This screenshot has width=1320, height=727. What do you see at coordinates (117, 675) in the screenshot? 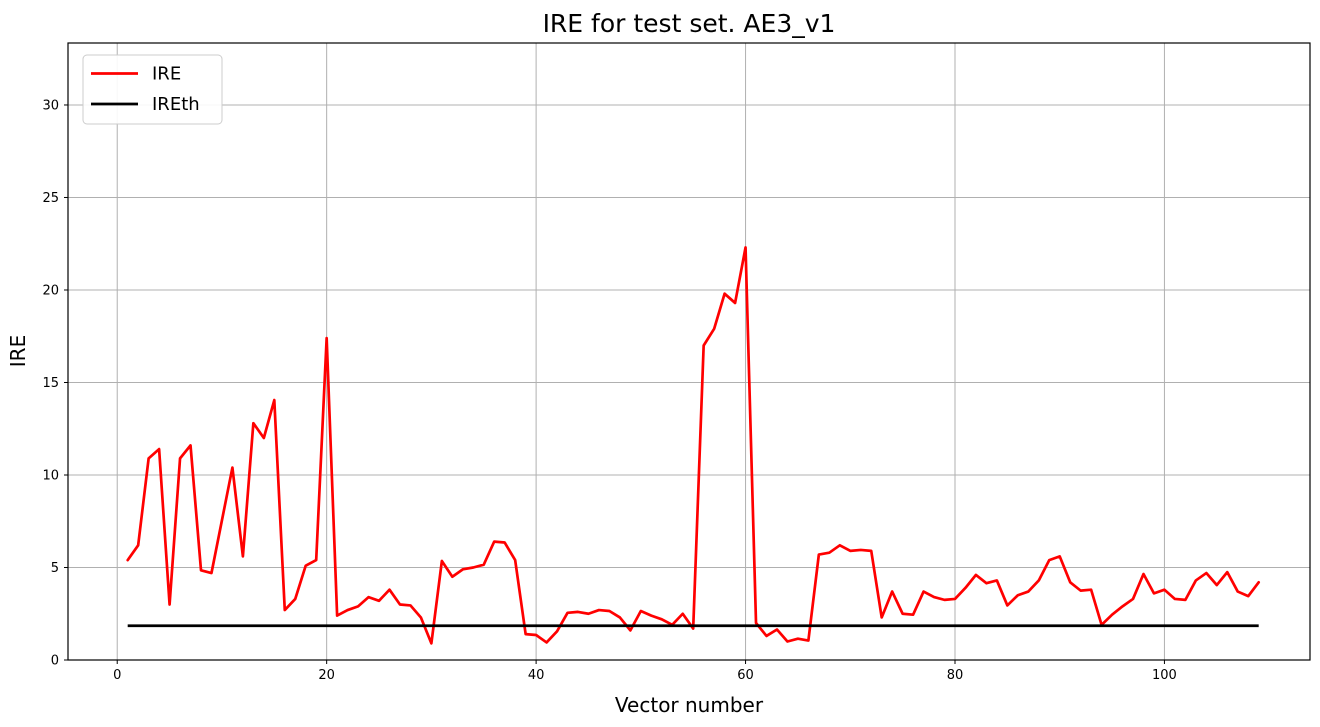
I see `x-tick-label: 0` at bounding box center [117, 675].